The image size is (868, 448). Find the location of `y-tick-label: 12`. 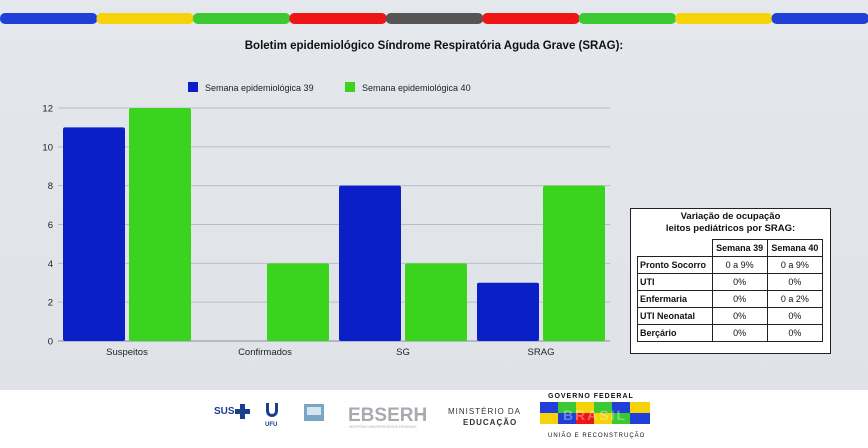

y-tick-label: 12 is located at coordinates (47, 109).